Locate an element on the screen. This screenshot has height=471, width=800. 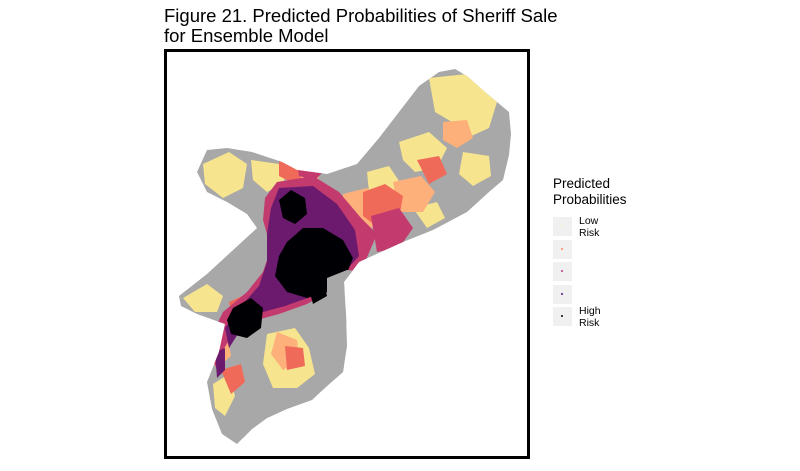
legend-title-line-1: Predicted is located at coordinates (582, 183).